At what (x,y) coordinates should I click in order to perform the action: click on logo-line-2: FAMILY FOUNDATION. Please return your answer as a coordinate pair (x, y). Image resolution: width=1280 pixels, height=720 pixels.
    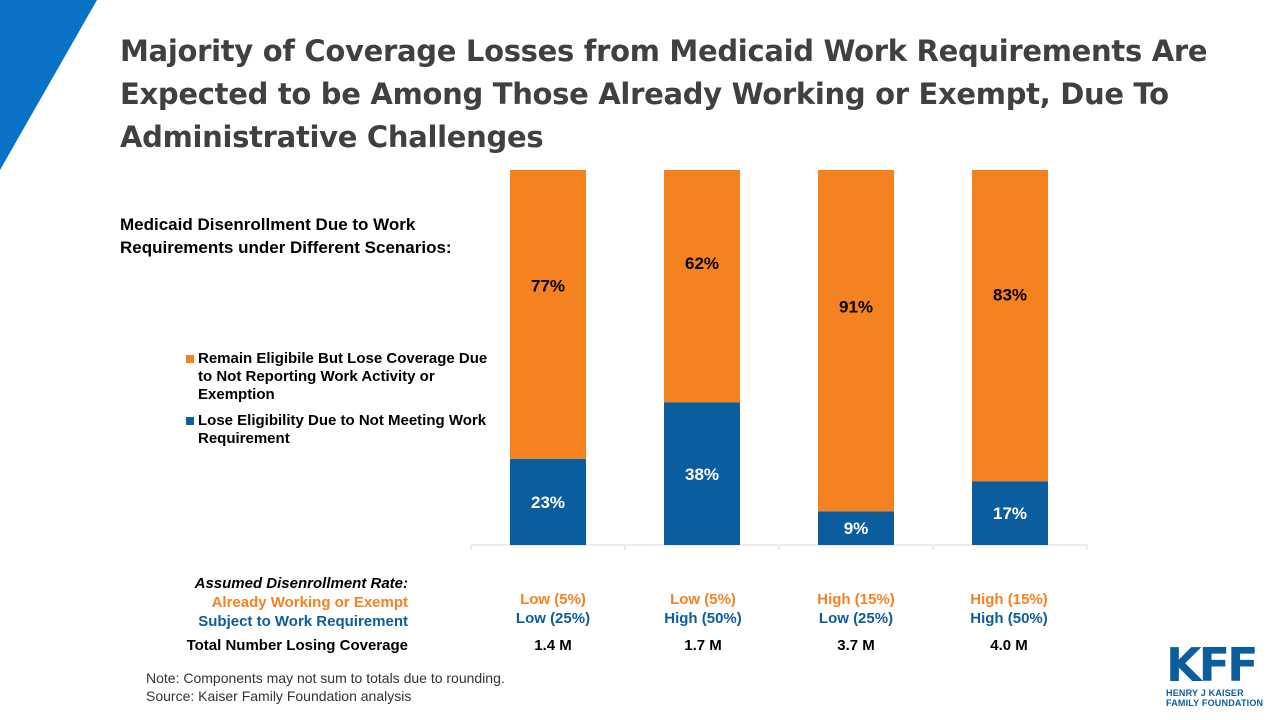
    Looking at the image, I should click on (1215, 703).